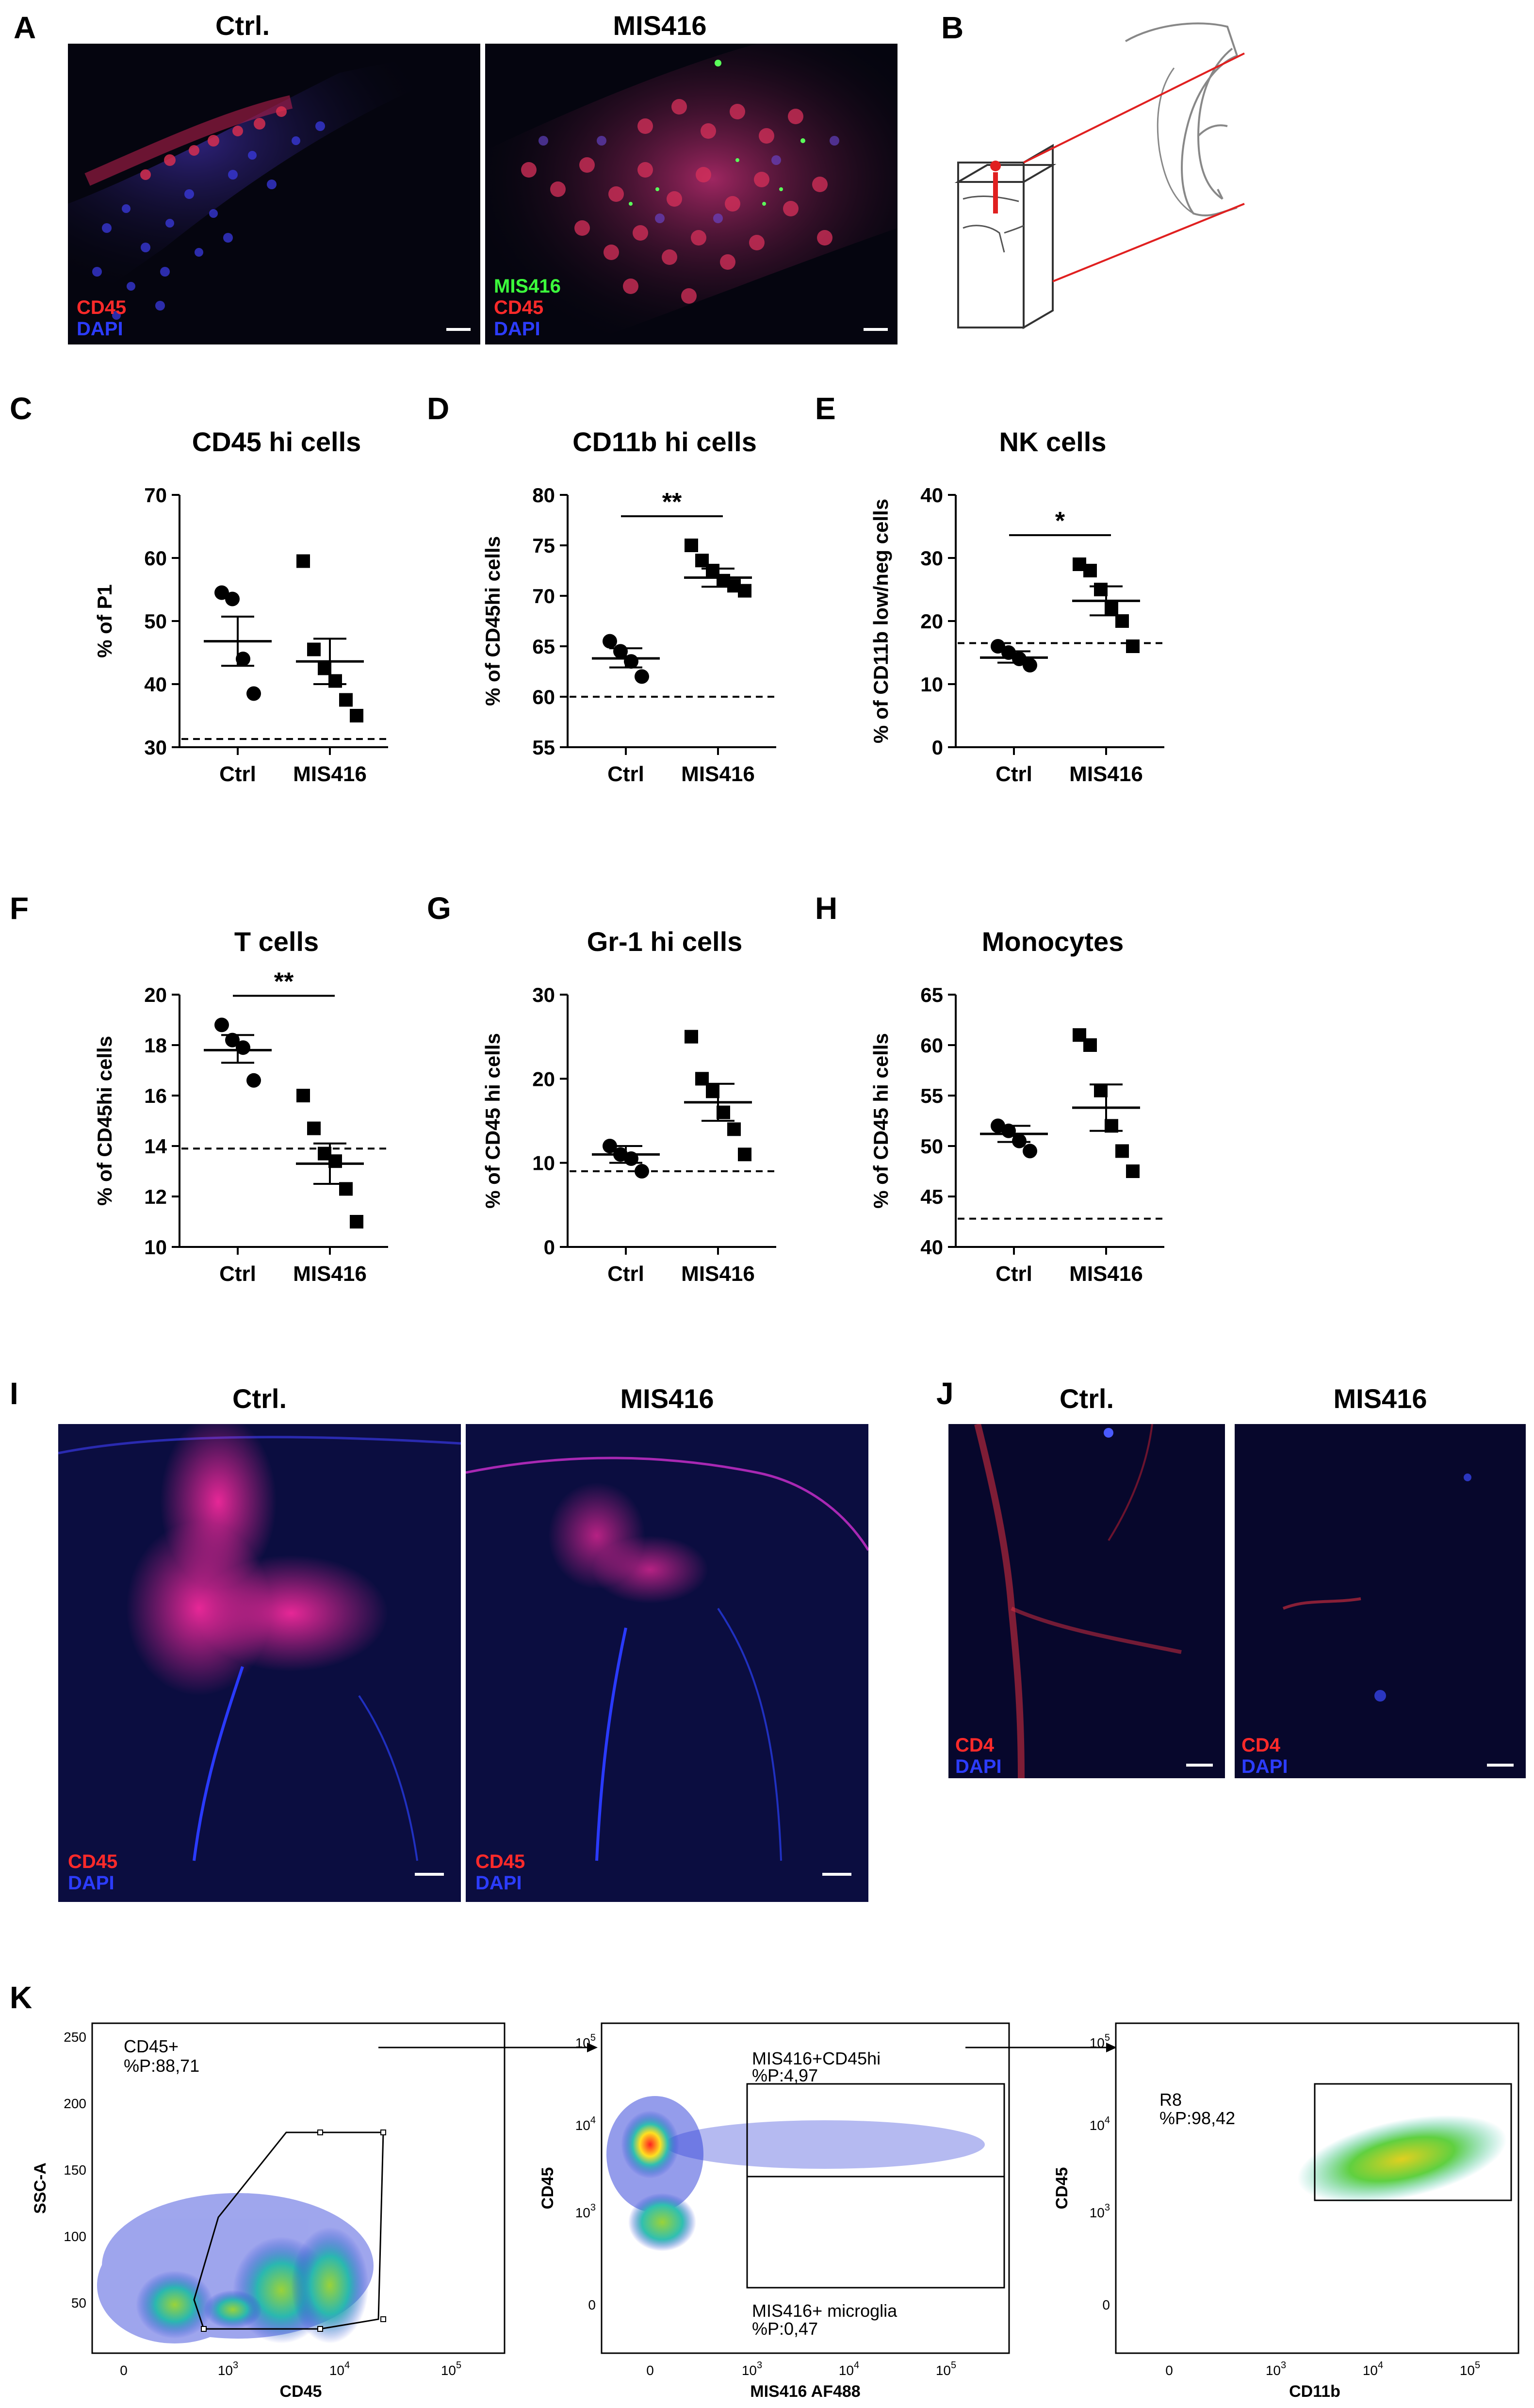  What do you see at coordinates (931, 1095) in the screenshot?
I see `y-tick-label: 55` at bounding box center [931, 1095].